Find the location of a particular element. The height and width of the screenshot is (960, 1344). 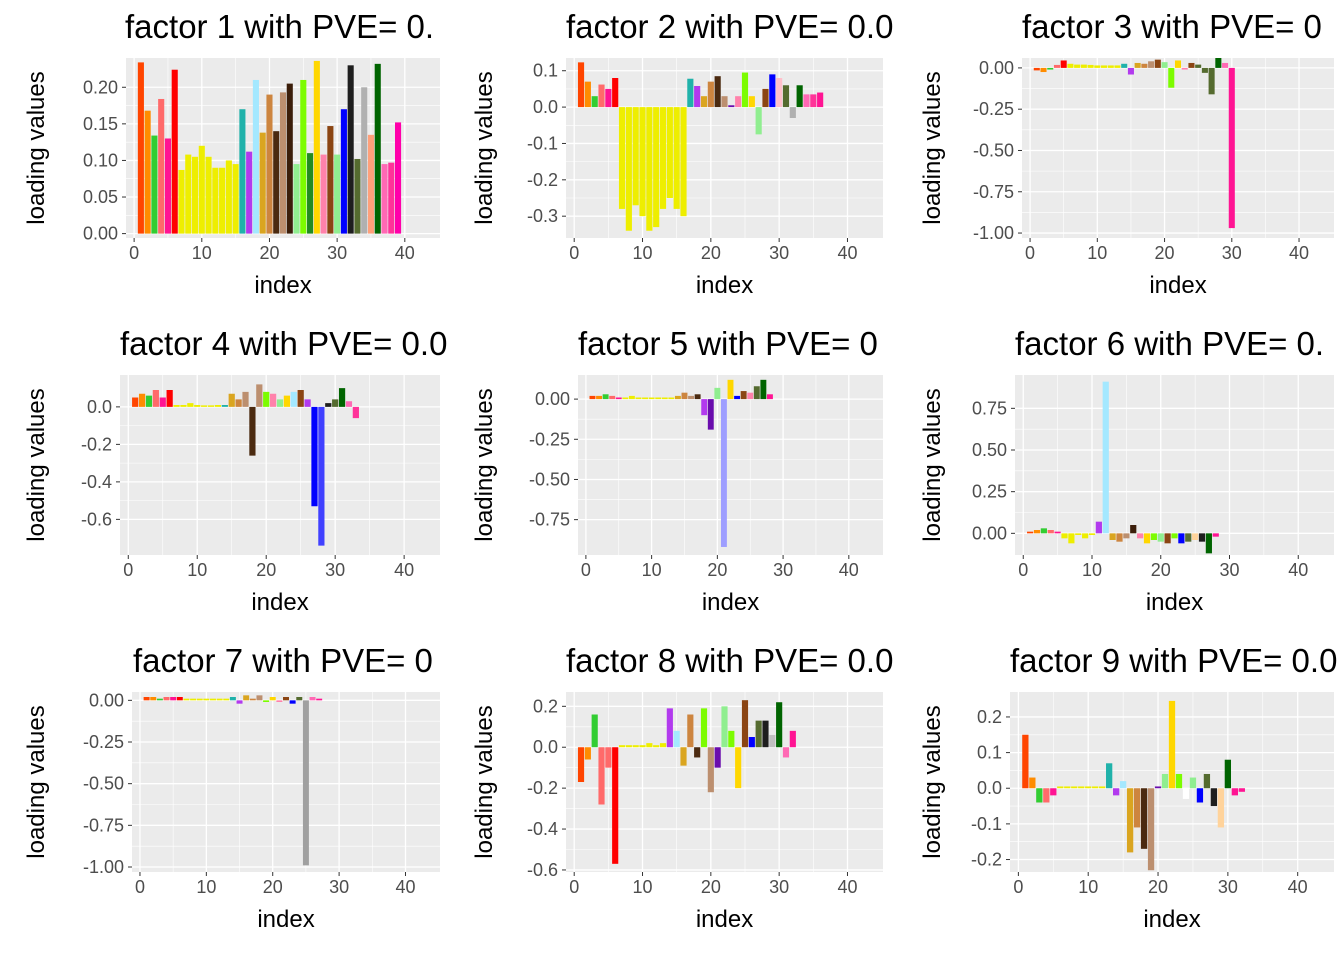

y-tick-label: 0.00 is located at coordinates (100, 234).